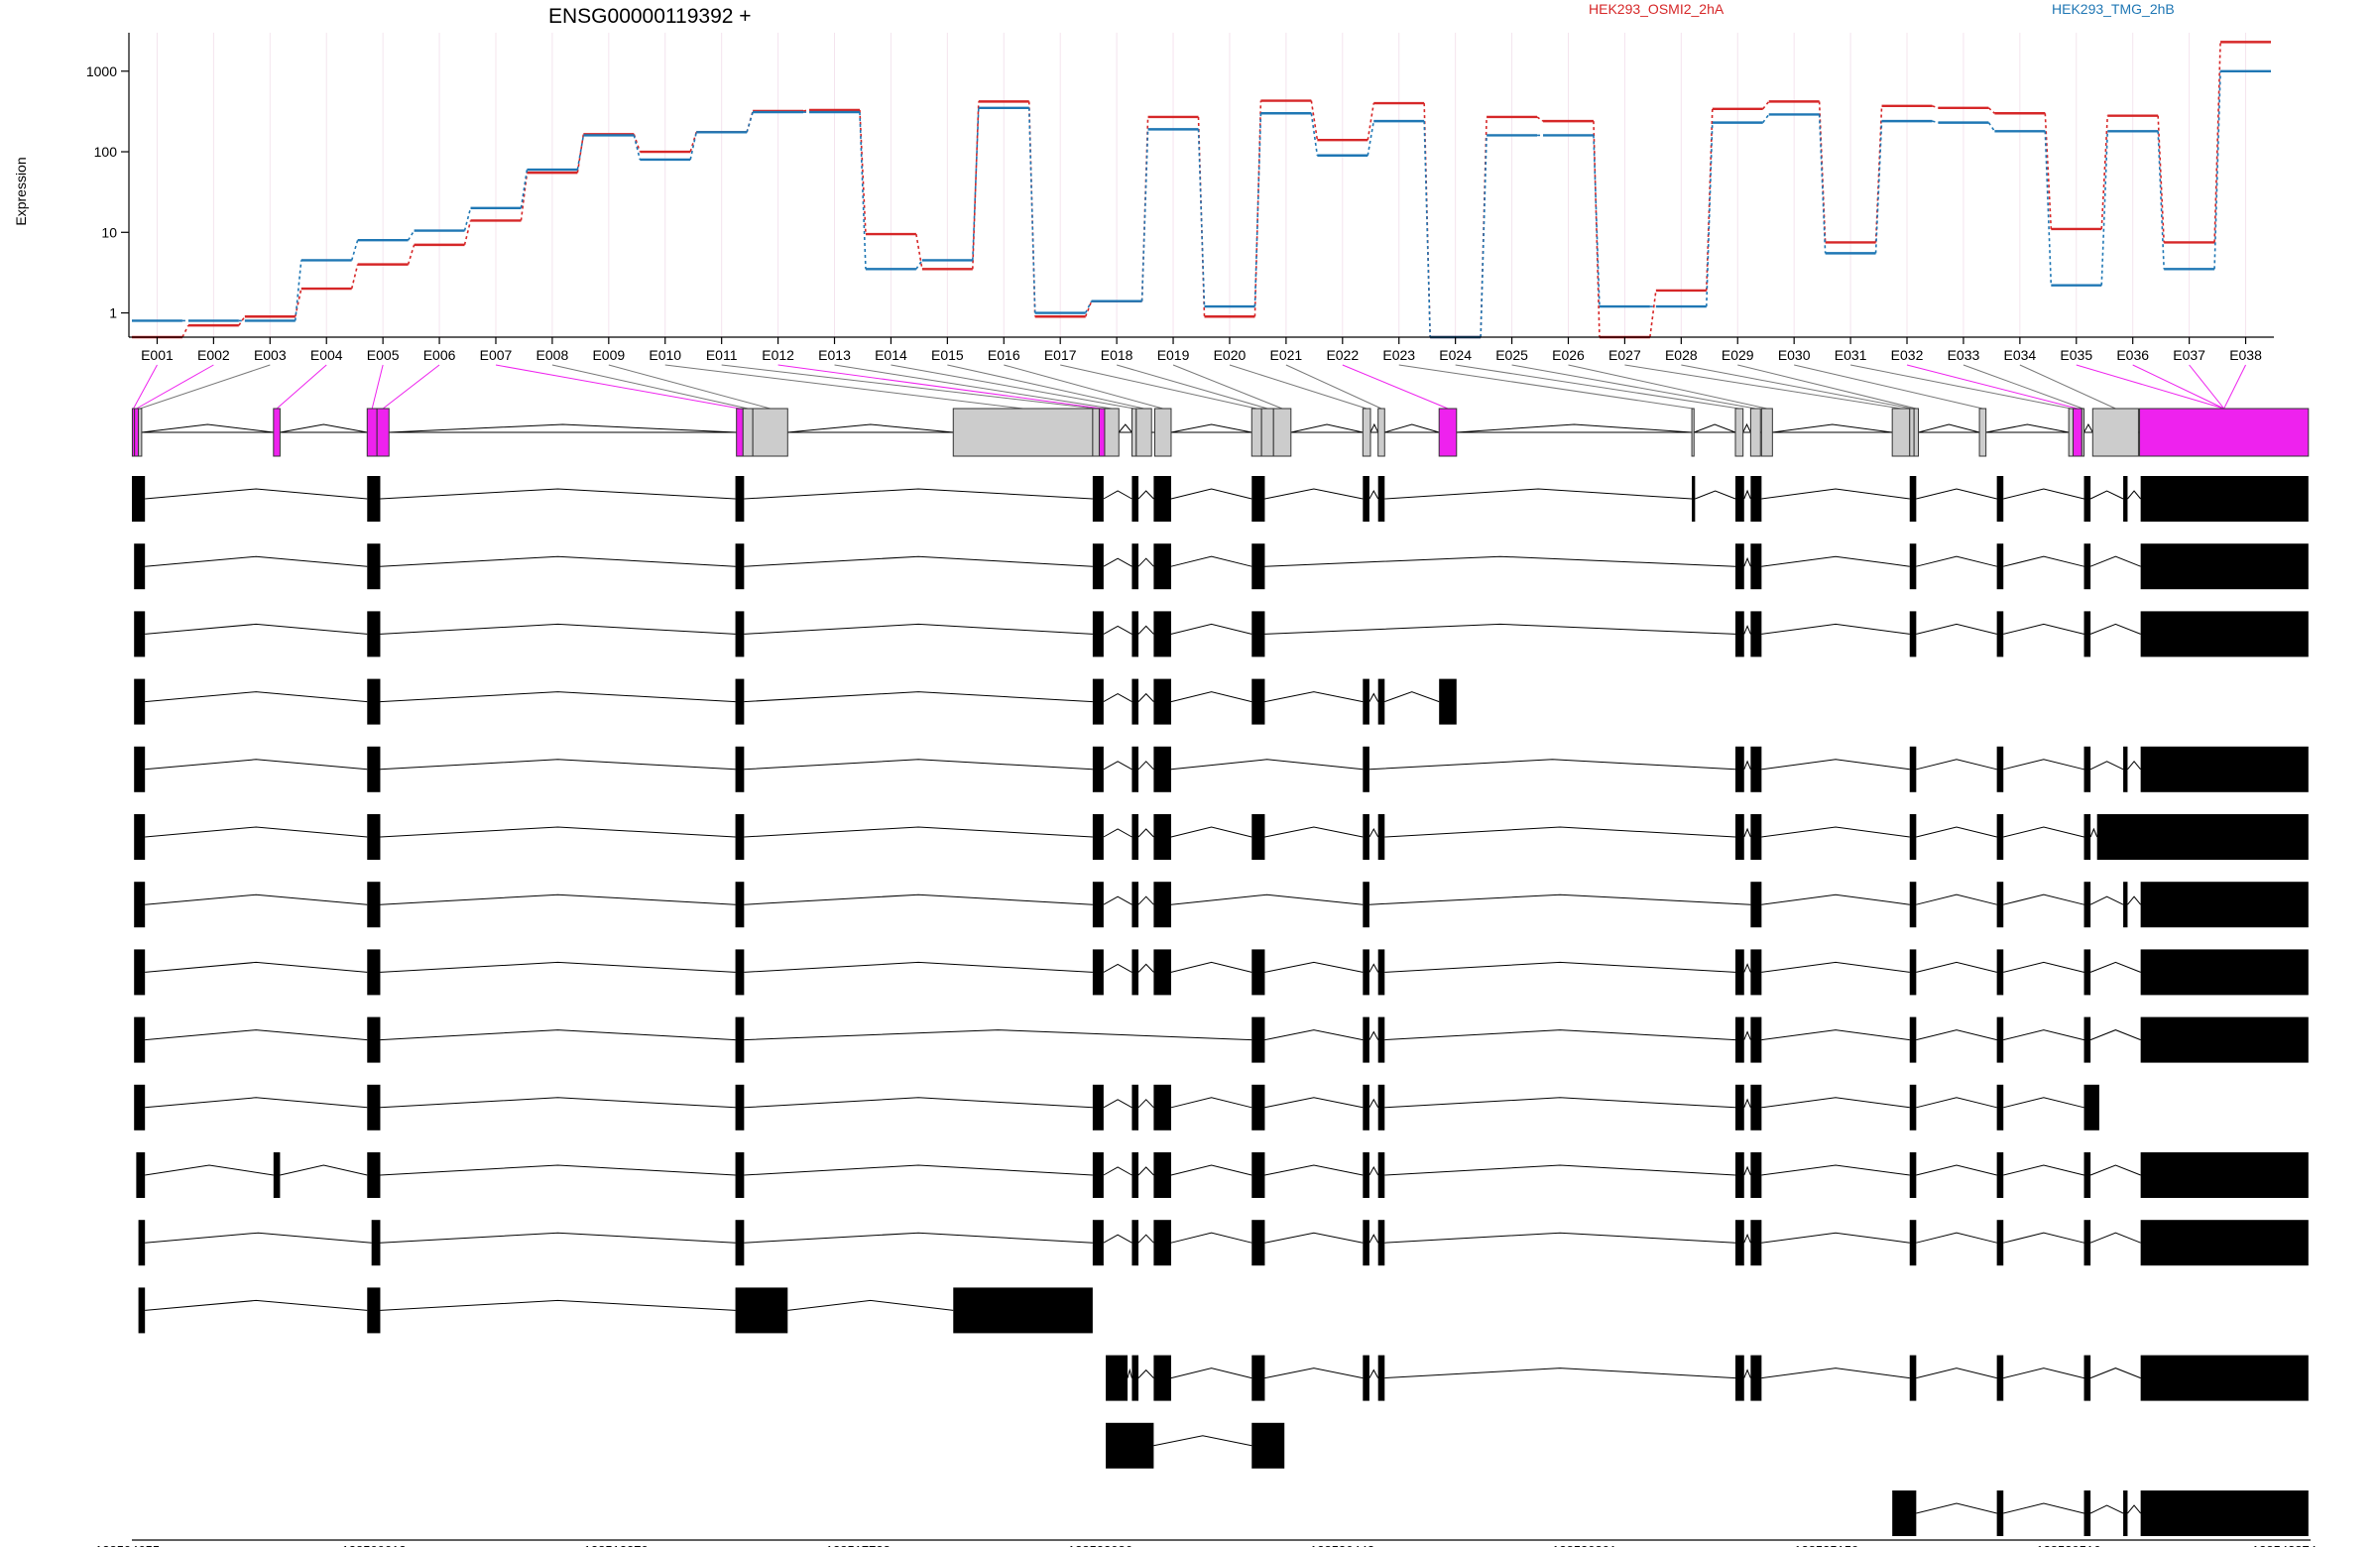  Describe the element at coordinates (1100, 1545) in the screenshot. I see `genome-coordinate-label: 128522086` at that location.